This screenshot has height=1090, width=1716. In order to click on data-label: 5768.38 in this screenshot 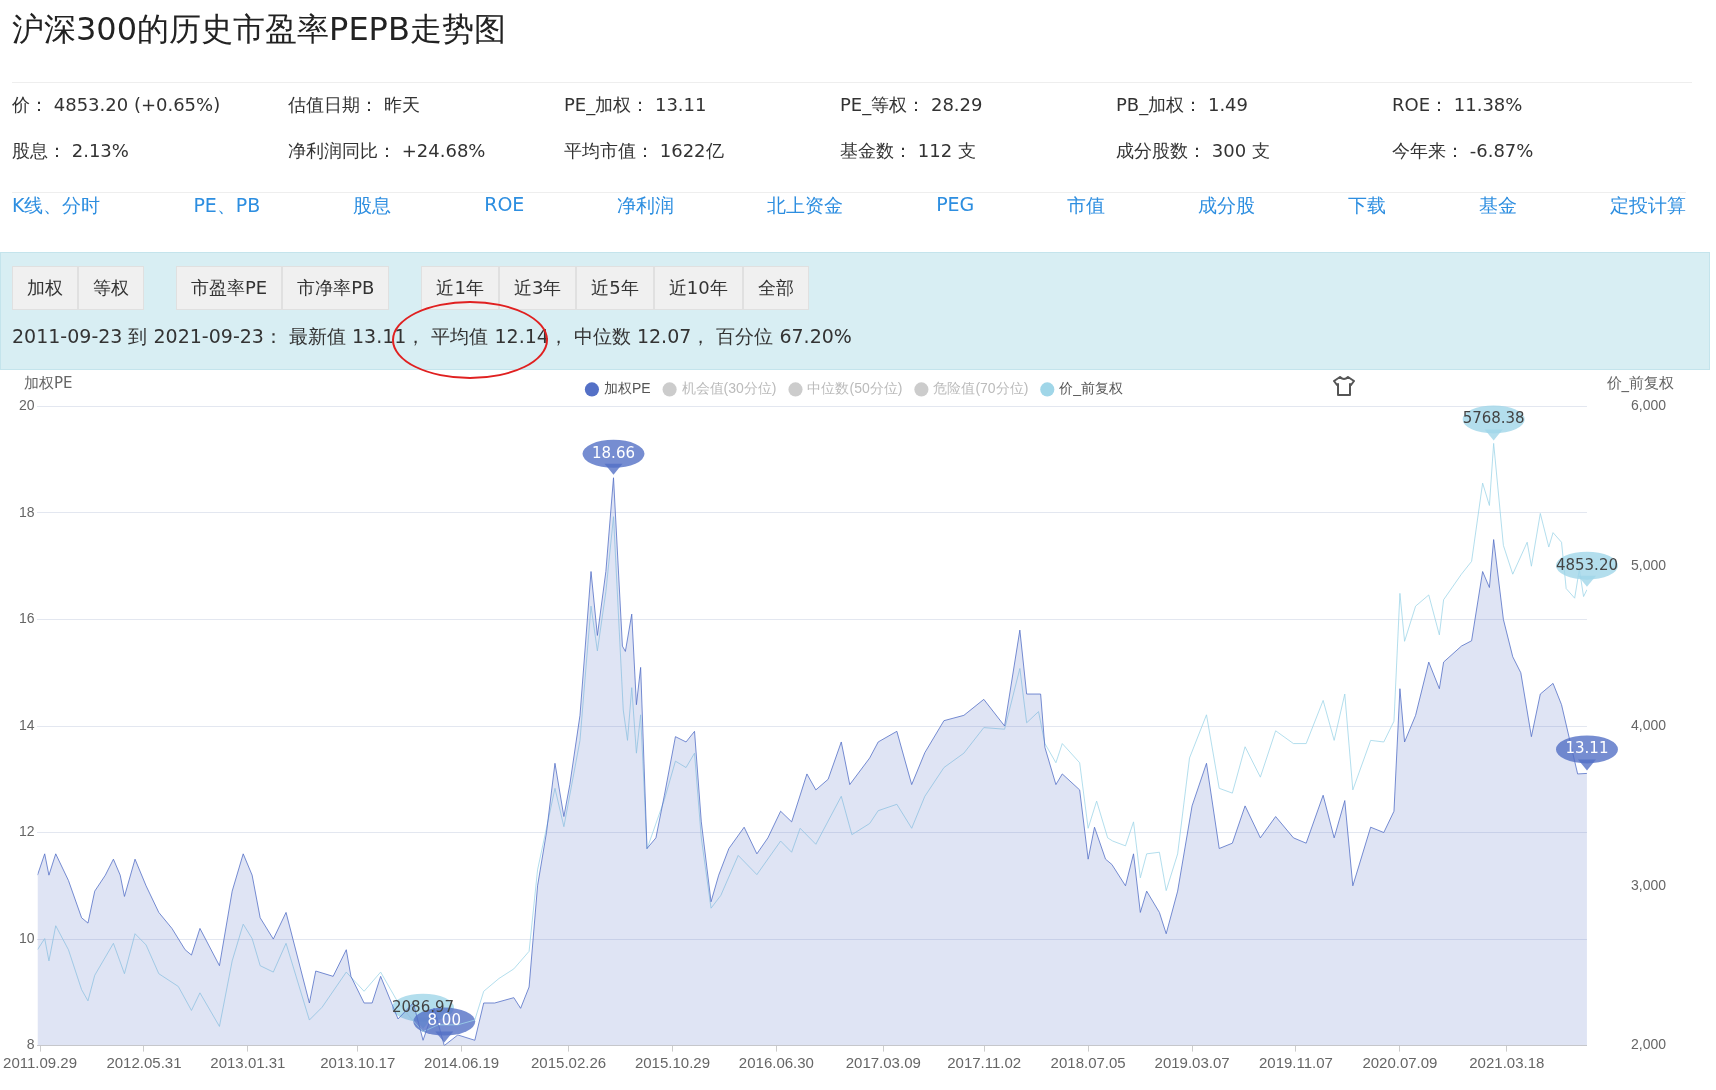, I will do `click(1493, 418)`.